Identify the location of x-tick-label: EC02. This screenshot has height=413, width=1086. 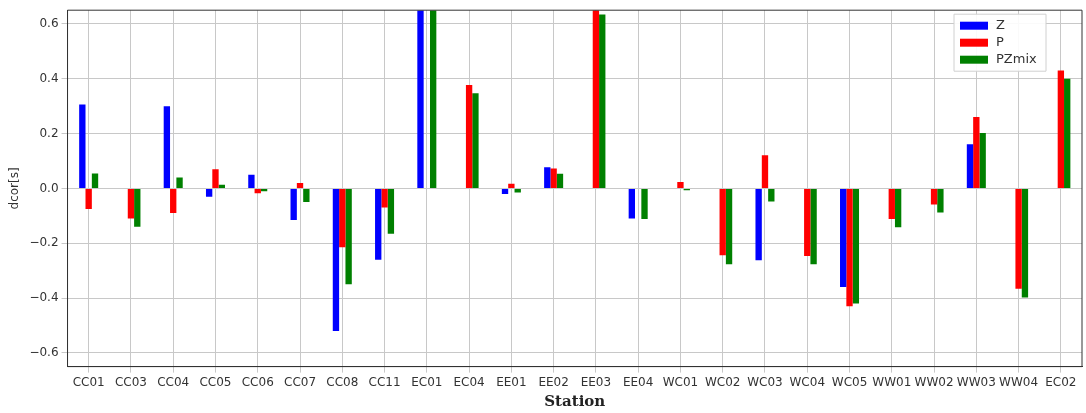
(1061, 381).